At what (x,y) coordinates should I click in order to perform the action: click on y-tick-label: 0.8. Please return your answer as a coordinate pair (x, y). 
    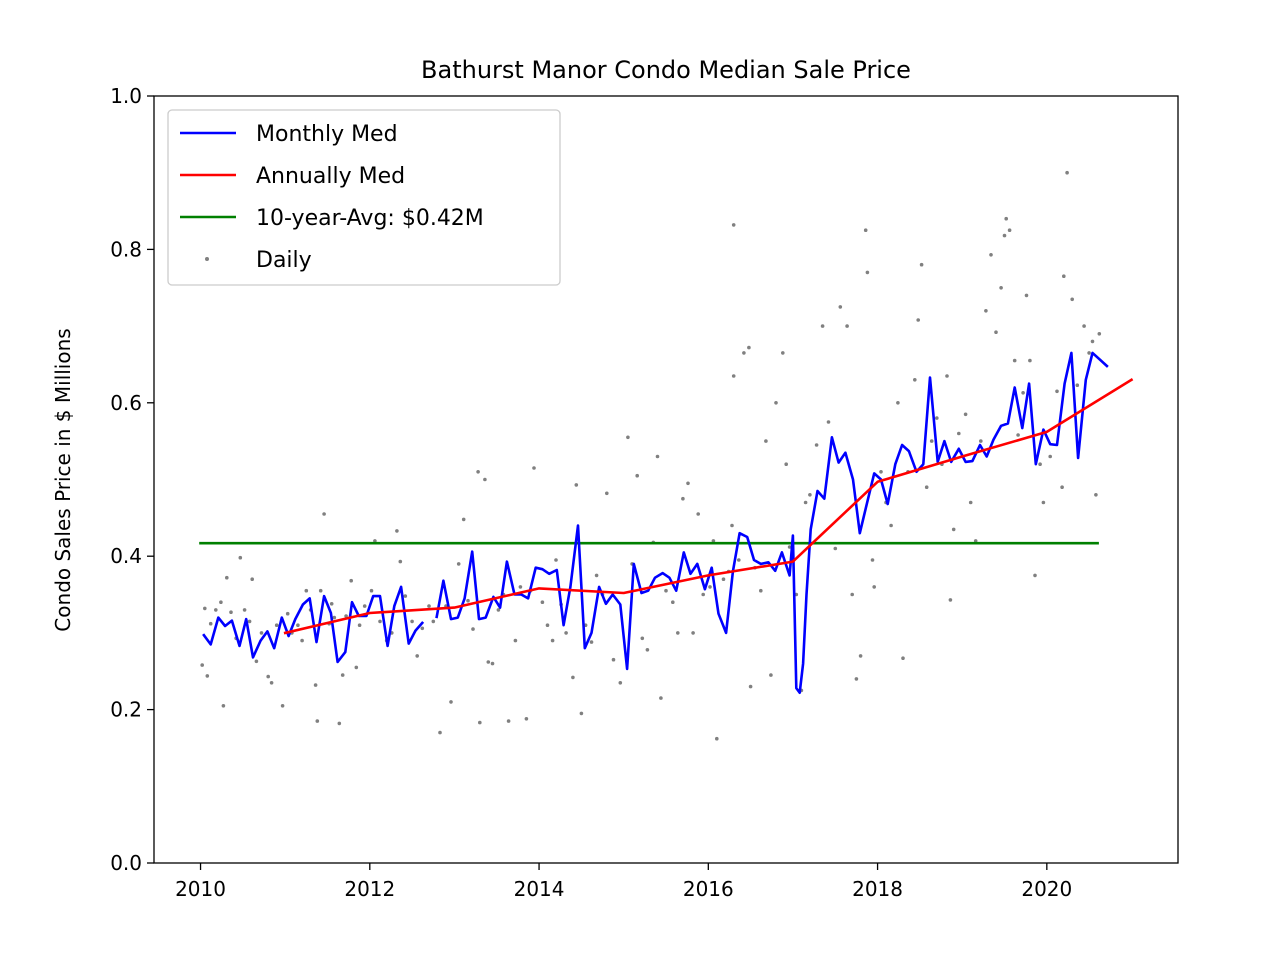
    Looking at the image, I should click on (126, 249).